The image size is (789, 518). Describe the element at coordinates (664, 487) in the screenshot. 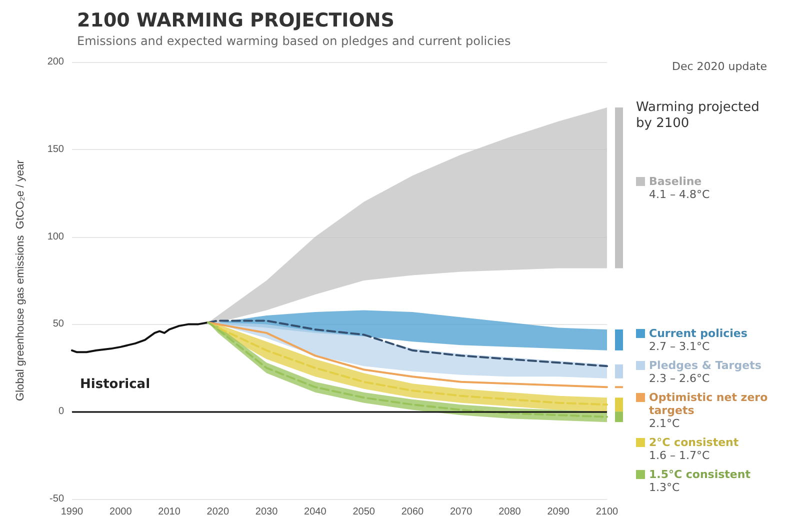

I see `text: 1.3°C` at that location.